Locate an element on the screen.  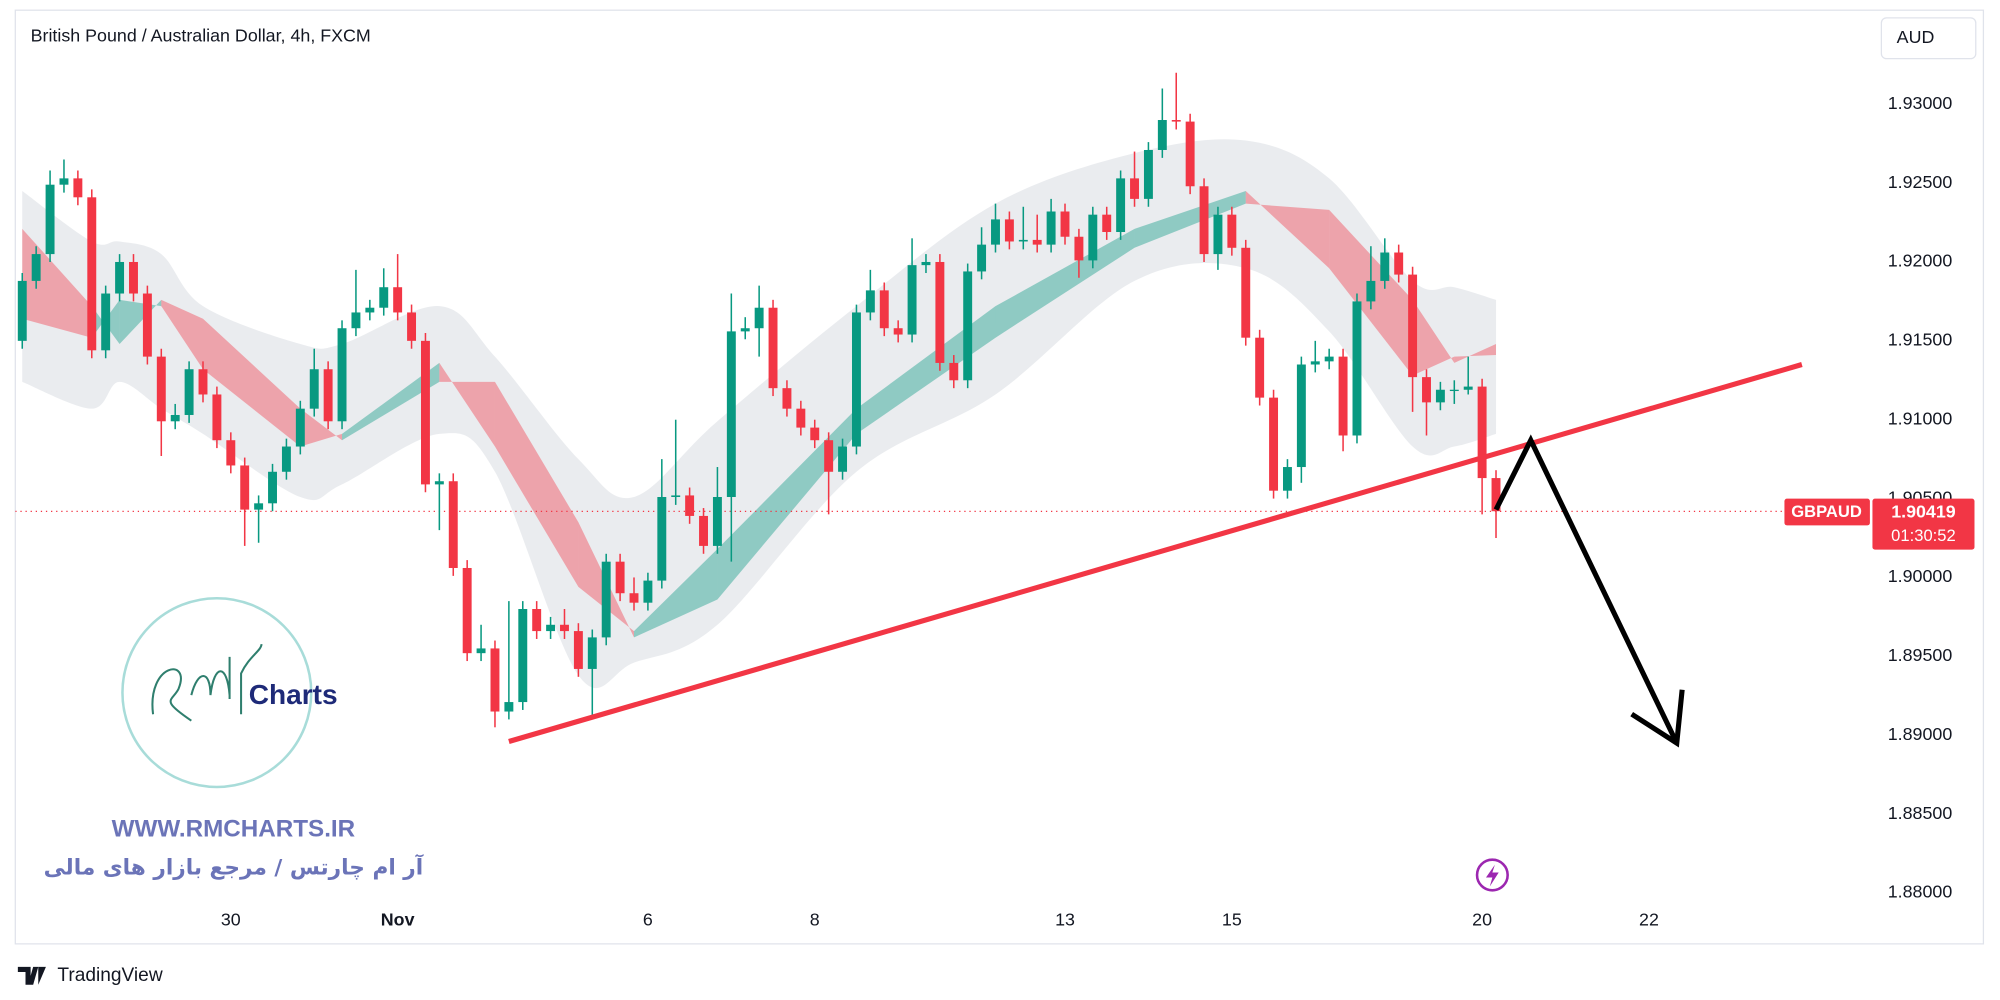
y-tick-label: 1.91500 is located at coordinates (1920, 340).